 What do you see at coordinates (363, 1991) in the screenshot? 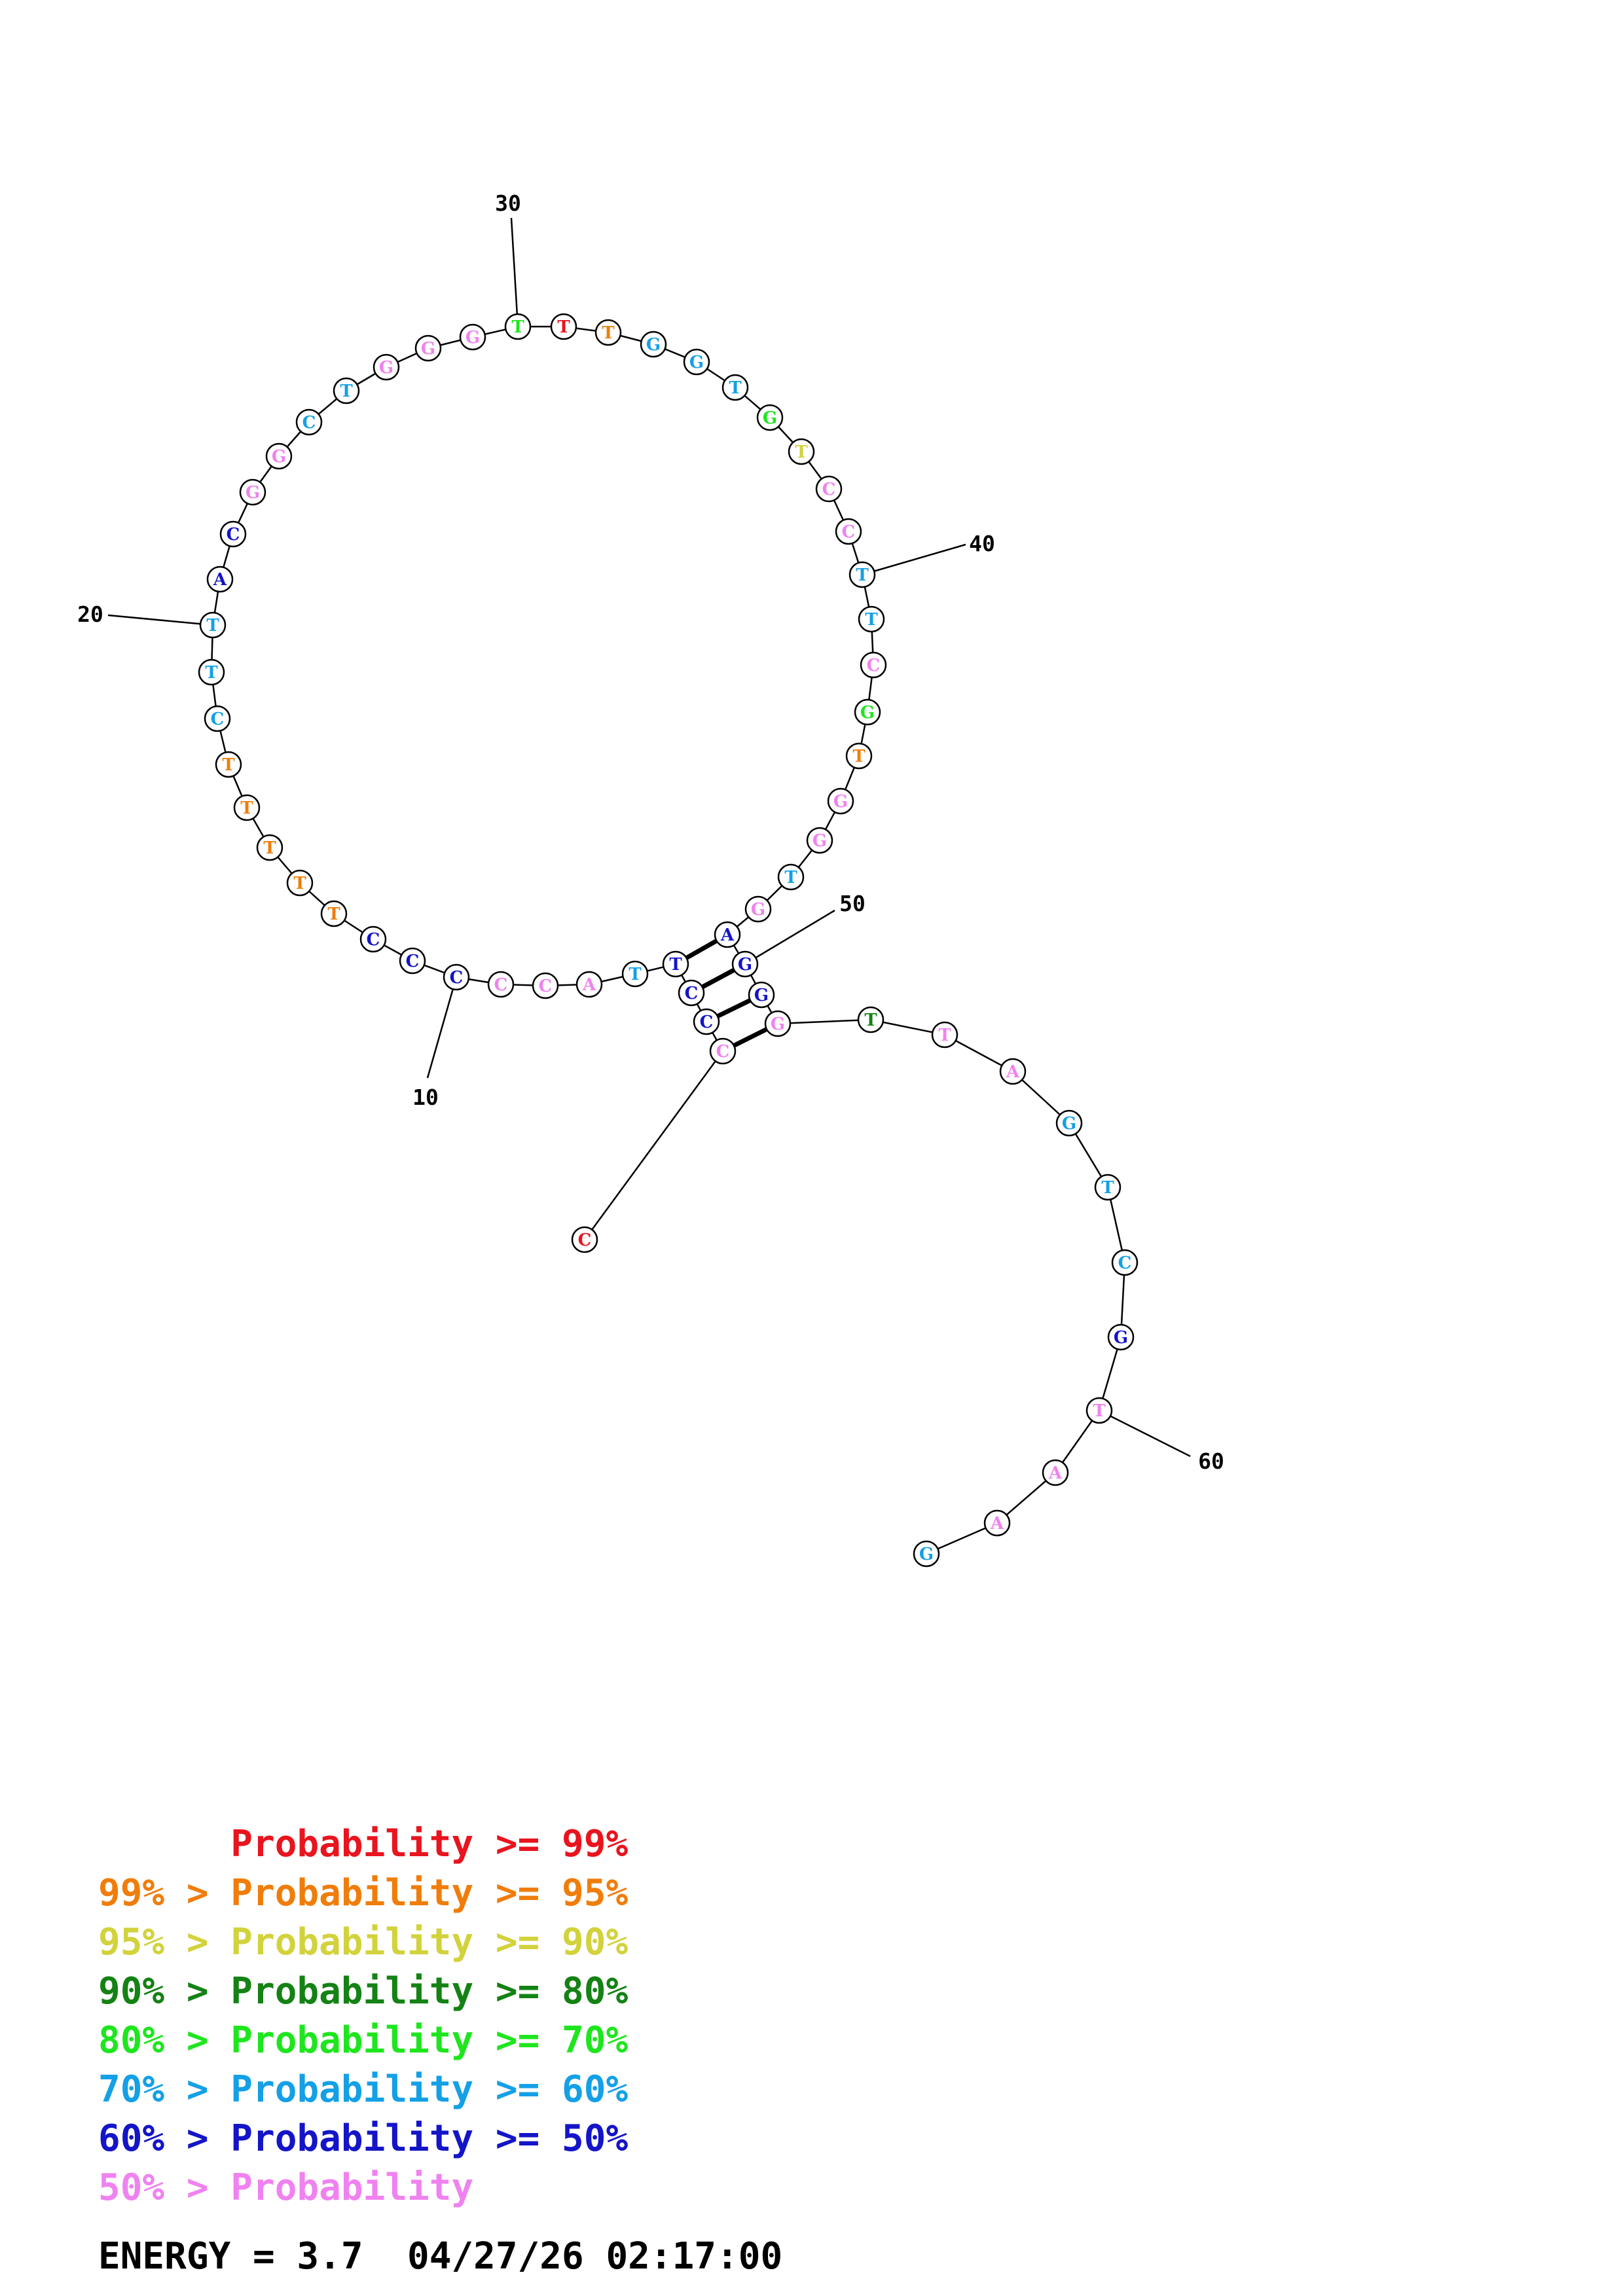
I see `legend-row: 90% > Probability >= 80%` at bounding box center [363, 1991].